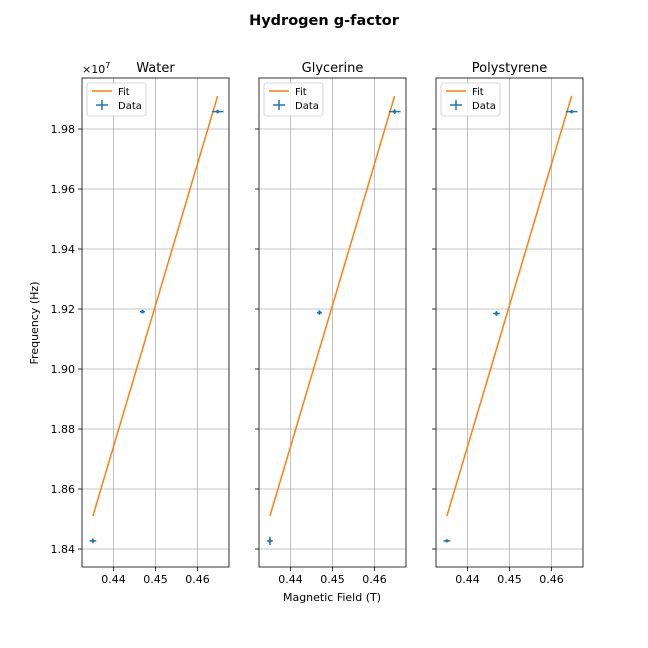  I want to click on y-tick-label-3: 1.90, so click(63, 369).